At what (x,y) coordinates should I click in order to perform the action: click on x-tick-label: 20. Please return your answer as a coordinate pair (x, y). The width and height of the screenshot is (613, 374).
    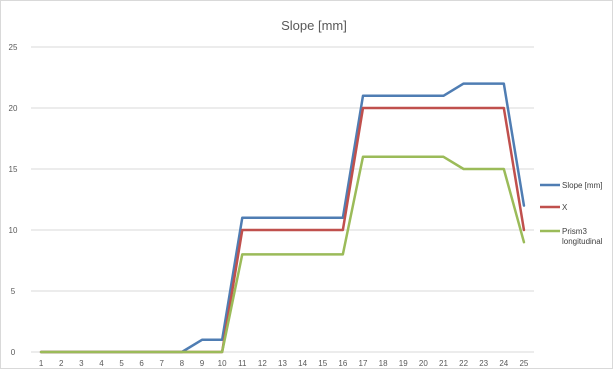
    Looking at the image, I should click on (423, 363).